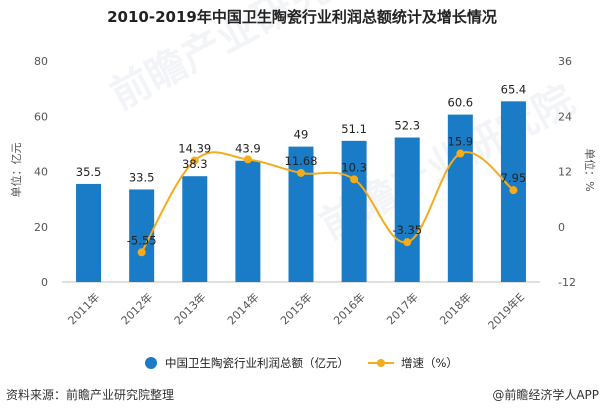 The height and width of the screenshot is (413, 605). What do you see at coordinates (41, 61) in the screenshot?
I see `y-left-tick-label: 80` at bounding box center [41, 61].